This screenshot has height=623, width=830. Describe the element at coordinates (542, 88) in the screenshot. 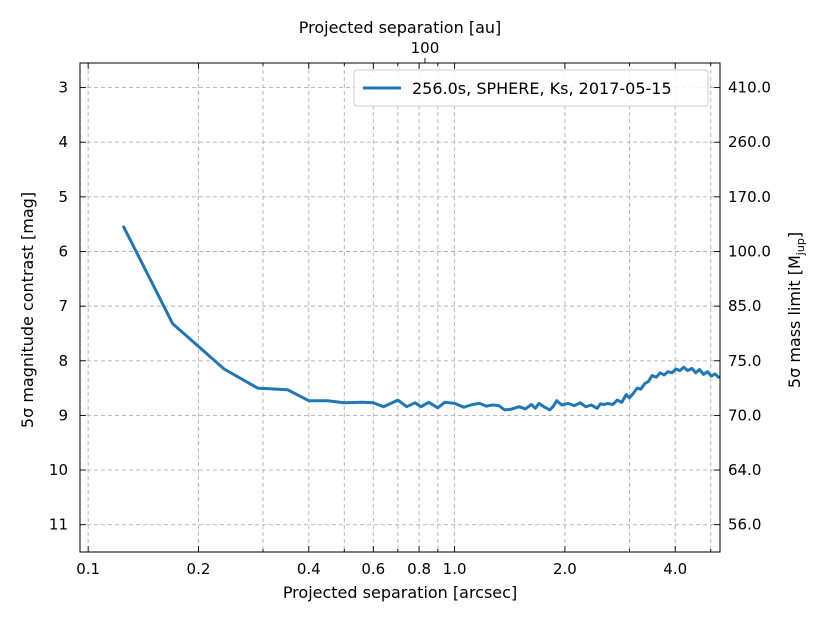

I see `legend-series-label: 256.0s, SPHERE, Ks, 2017-05-15` at that location.